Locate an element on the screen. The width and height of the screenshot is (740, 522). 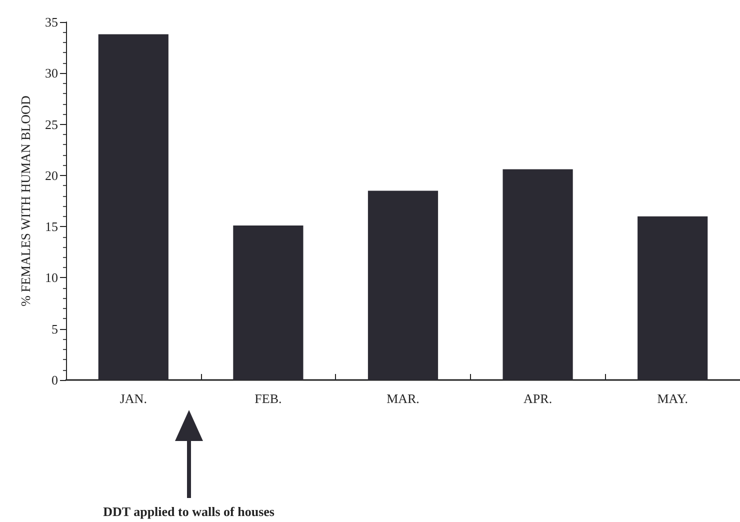
y-tick-label: 20 is located at coordinates (51, 175).